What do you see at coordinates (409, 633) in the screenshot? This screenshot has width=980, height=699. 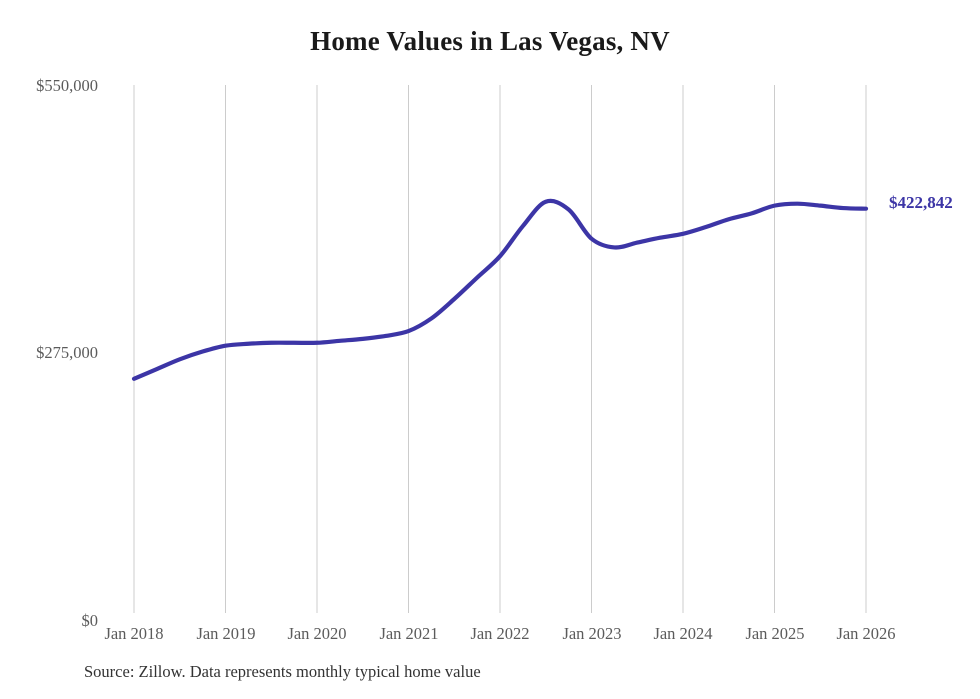 I see `x-axis-tick-label-3: Jan 2021` at bounding box center [409, 633].